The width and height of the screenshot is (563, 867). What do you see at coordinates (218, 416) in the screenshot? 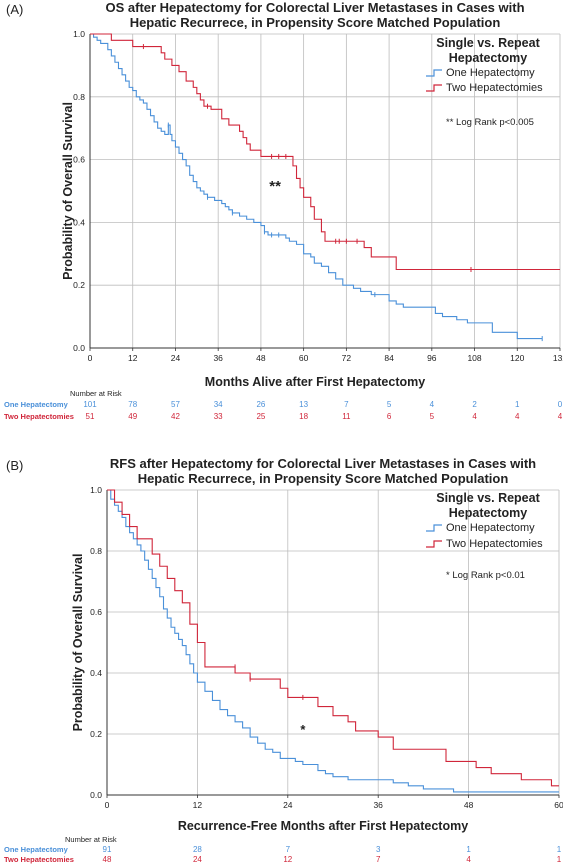
I see `risk-value: 33` at bounding box center [218, 416].